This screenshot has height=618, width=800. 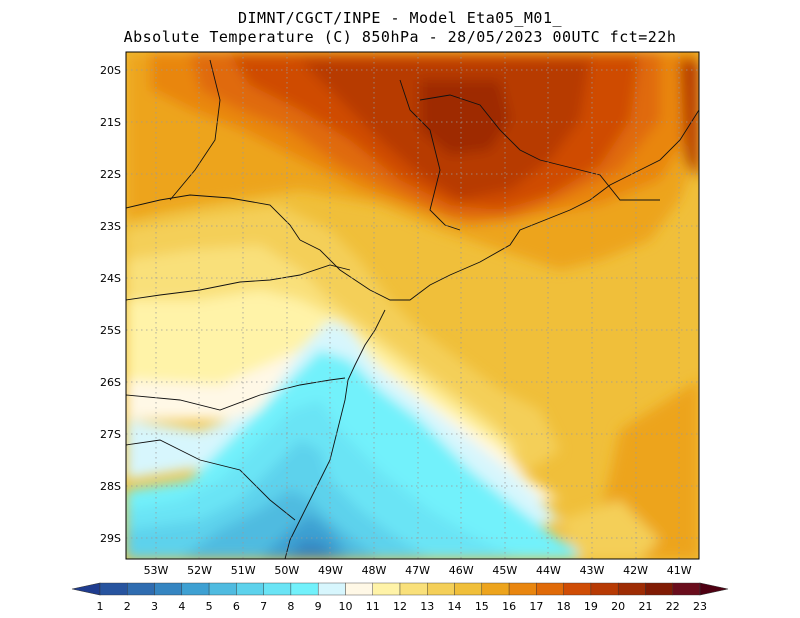 What do you see at coordinates (689, 120) in the screenshot?
I see `field-band-edge` at bounding box center [689, 120].